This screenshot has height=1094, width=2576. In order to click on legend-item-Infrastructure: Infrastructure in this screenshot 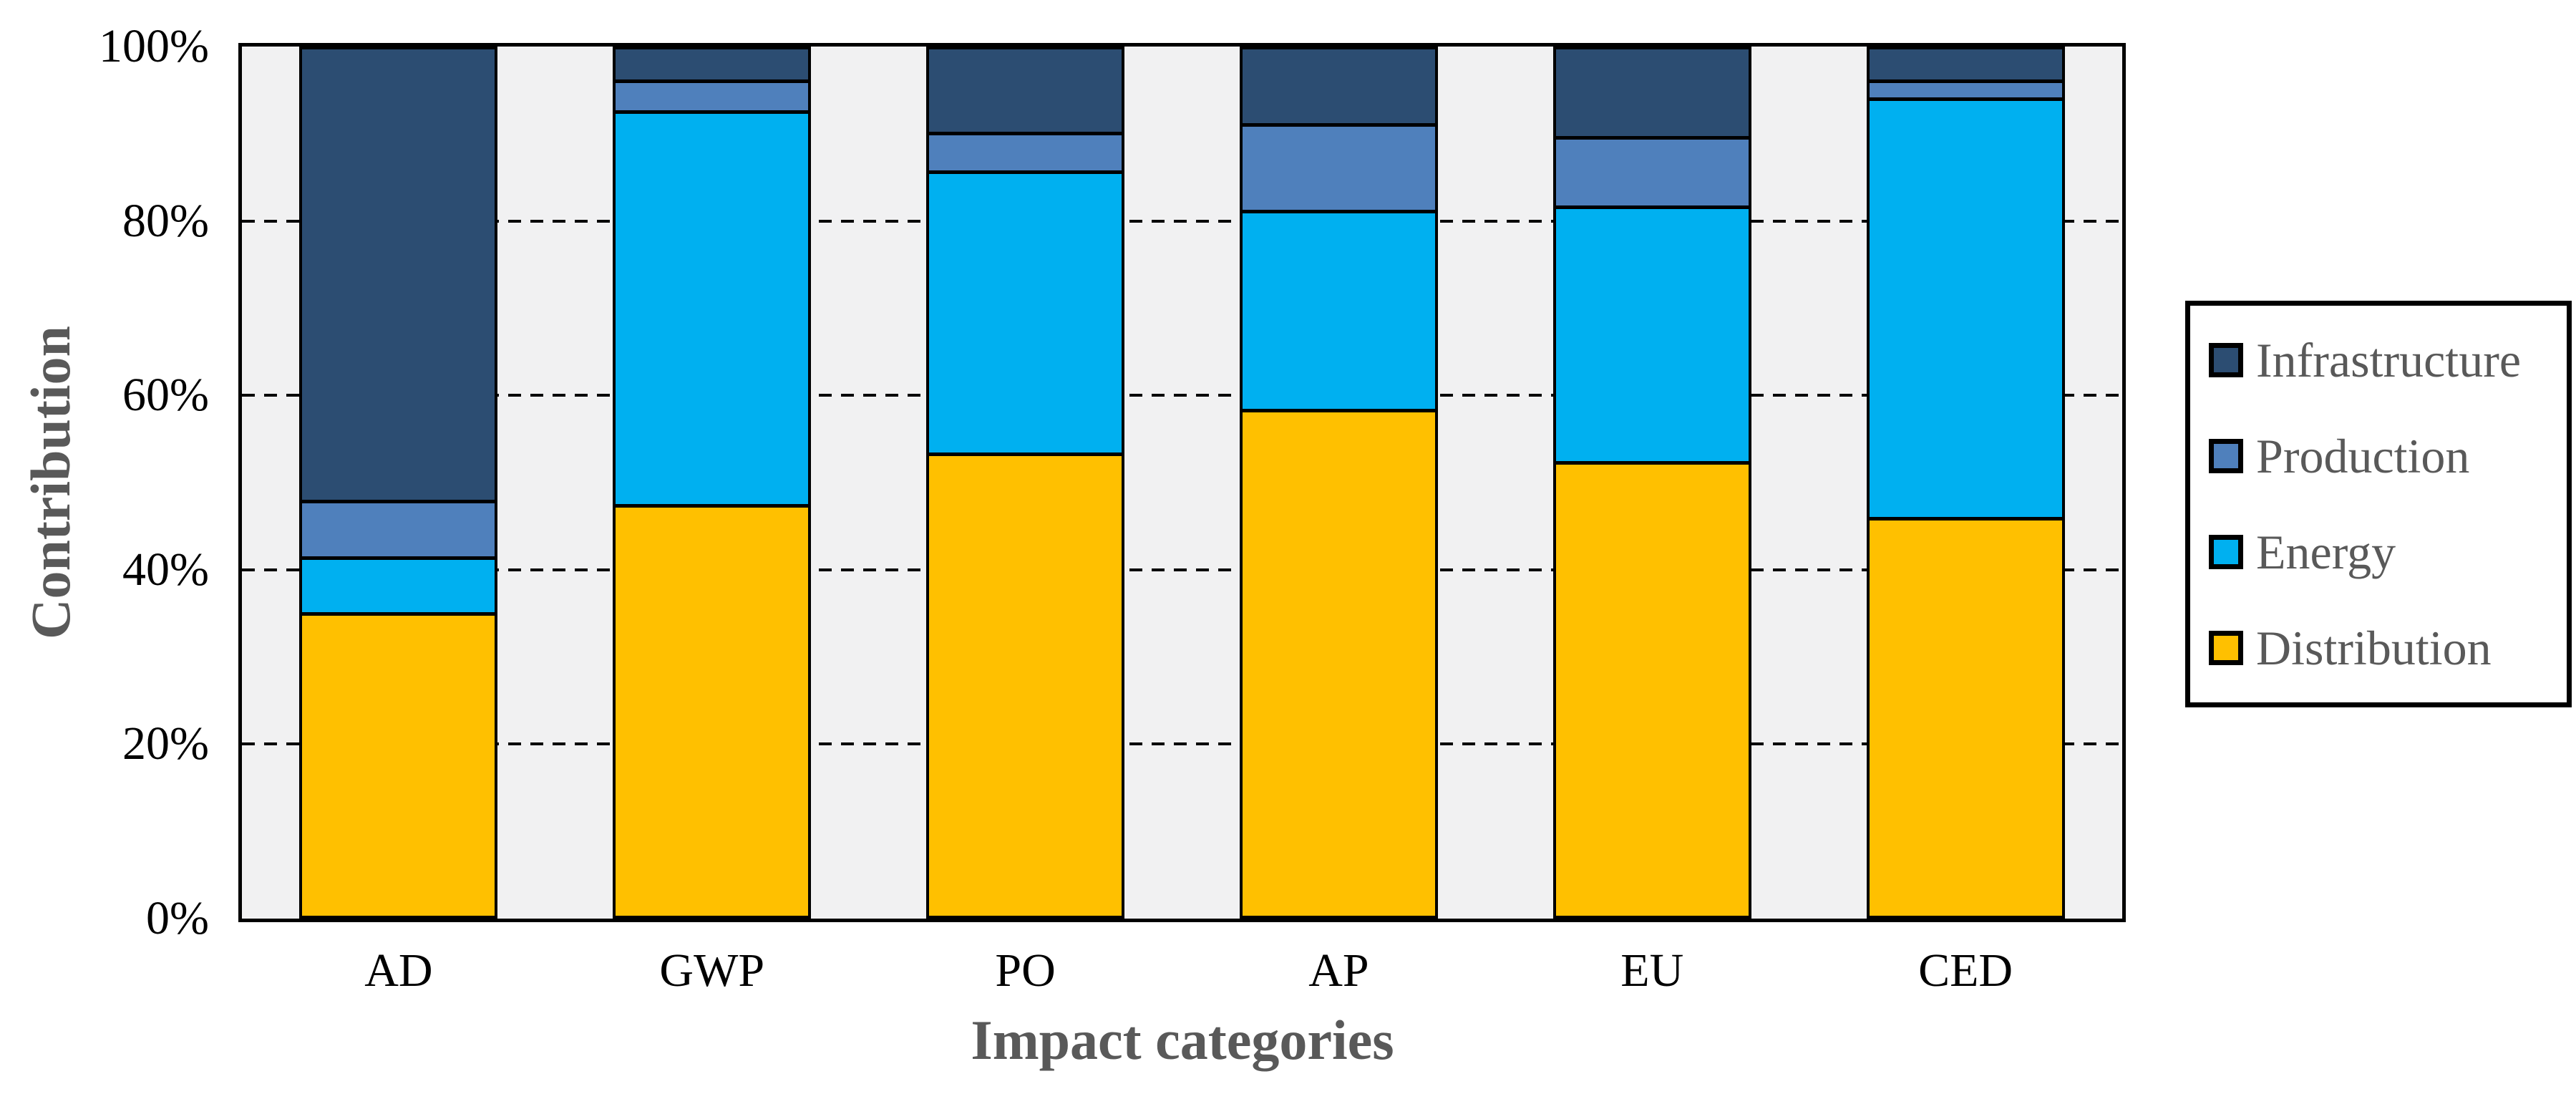, I will do `click(2378, 360)`.